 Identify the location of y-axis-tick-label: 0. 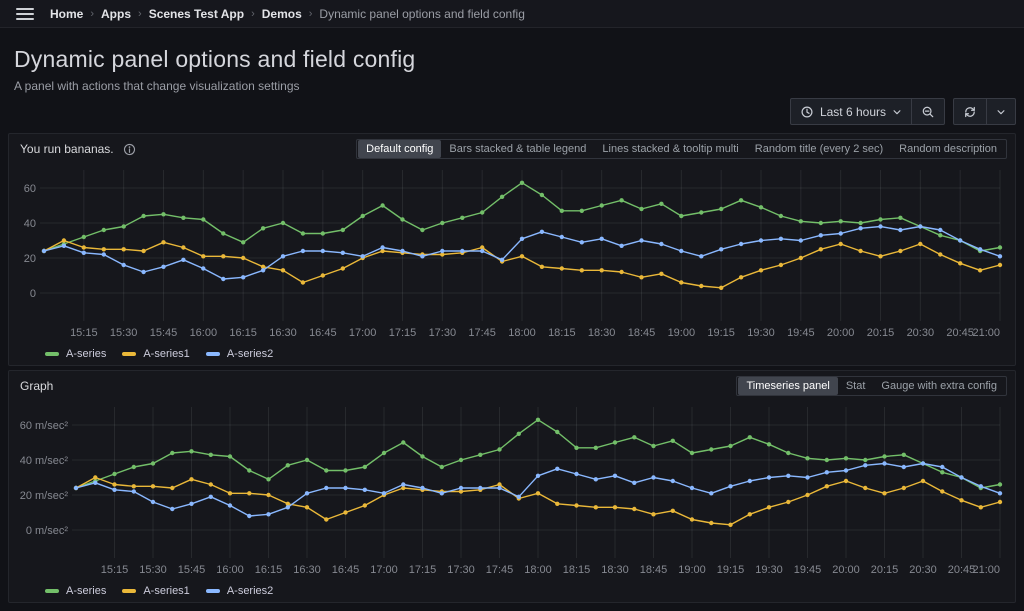
(33, 294).